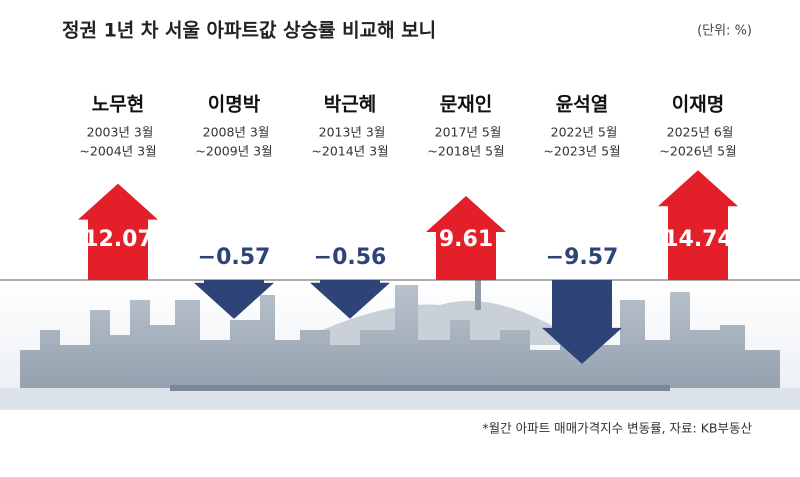  What do you see at coordinates (466, 105) in the screenshot?
I see `category-label: 문재인` at bounding box center [466, 105].